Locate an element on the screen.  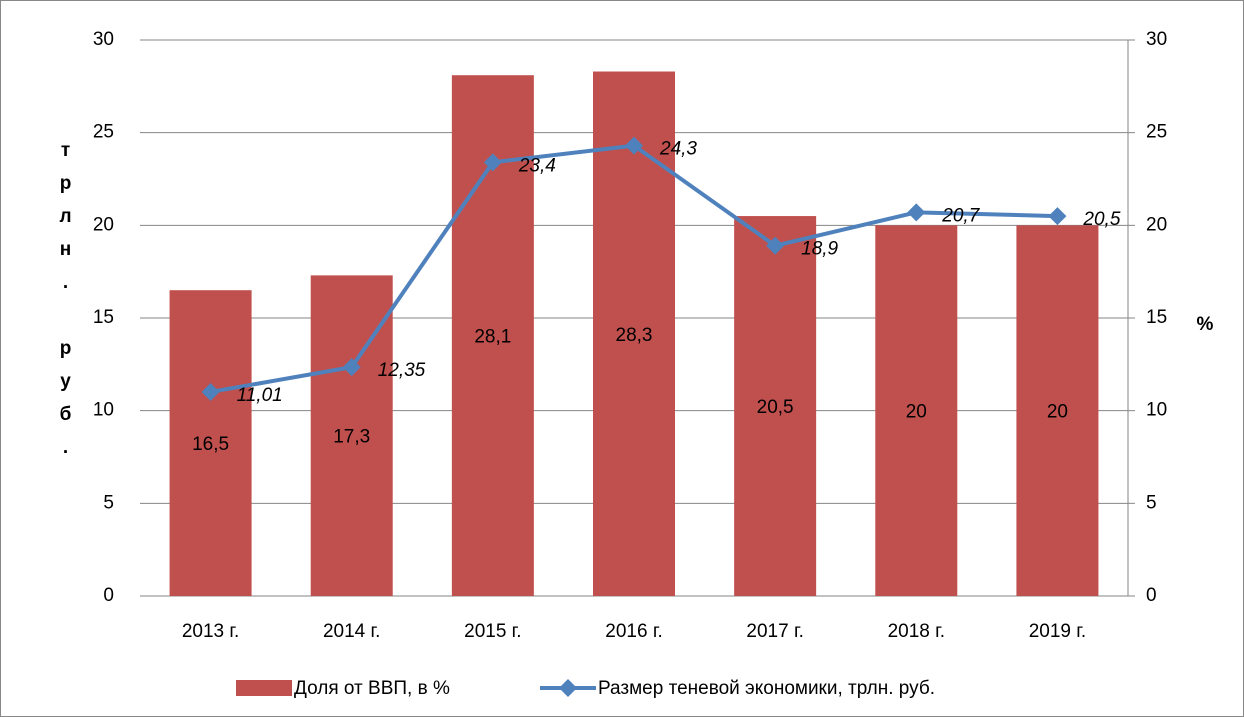
line-value-label: 12,35 is located at coordinates (402, 370).